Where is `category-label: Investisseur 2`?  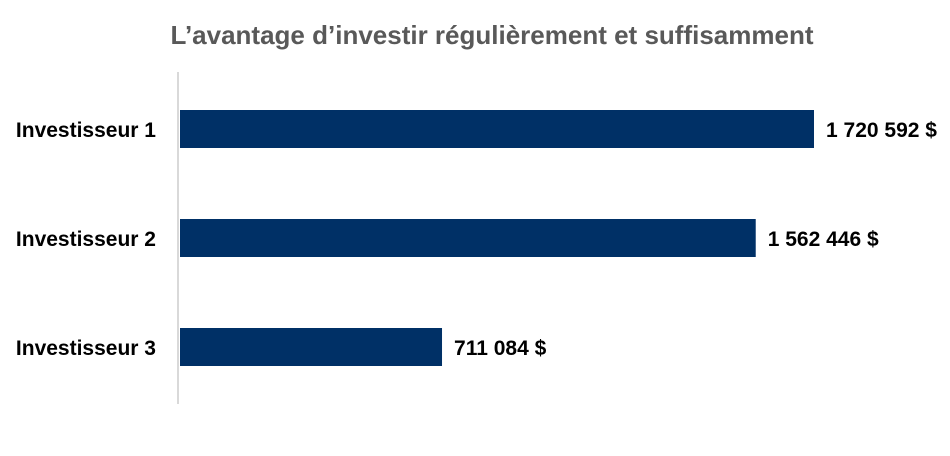
category-label: Investisseur 2 is located at coordinates (86, 239).